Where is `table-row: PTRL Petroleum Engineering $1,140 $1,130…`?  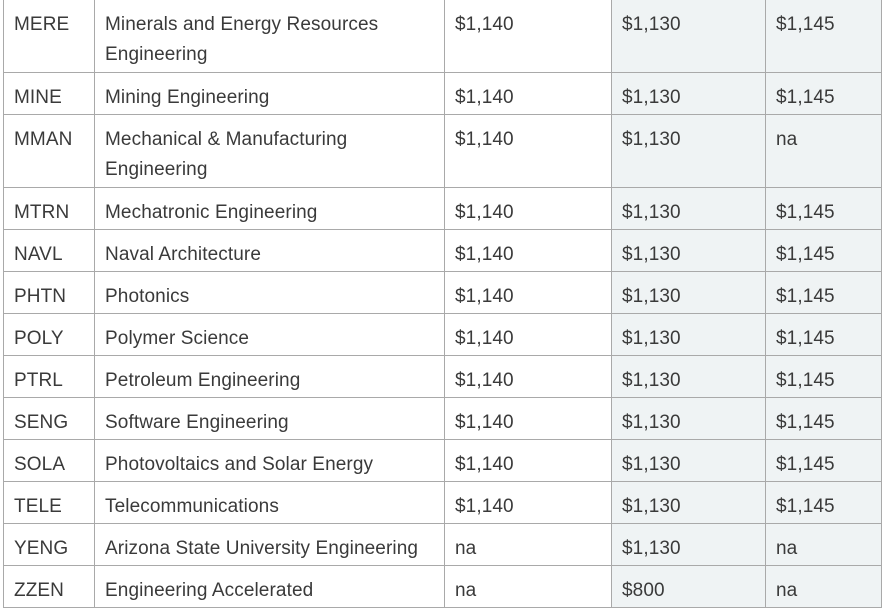
table-row: PTRL Petroleum Engineering $1,140 $1,130… is located at coordinates (442, 376).